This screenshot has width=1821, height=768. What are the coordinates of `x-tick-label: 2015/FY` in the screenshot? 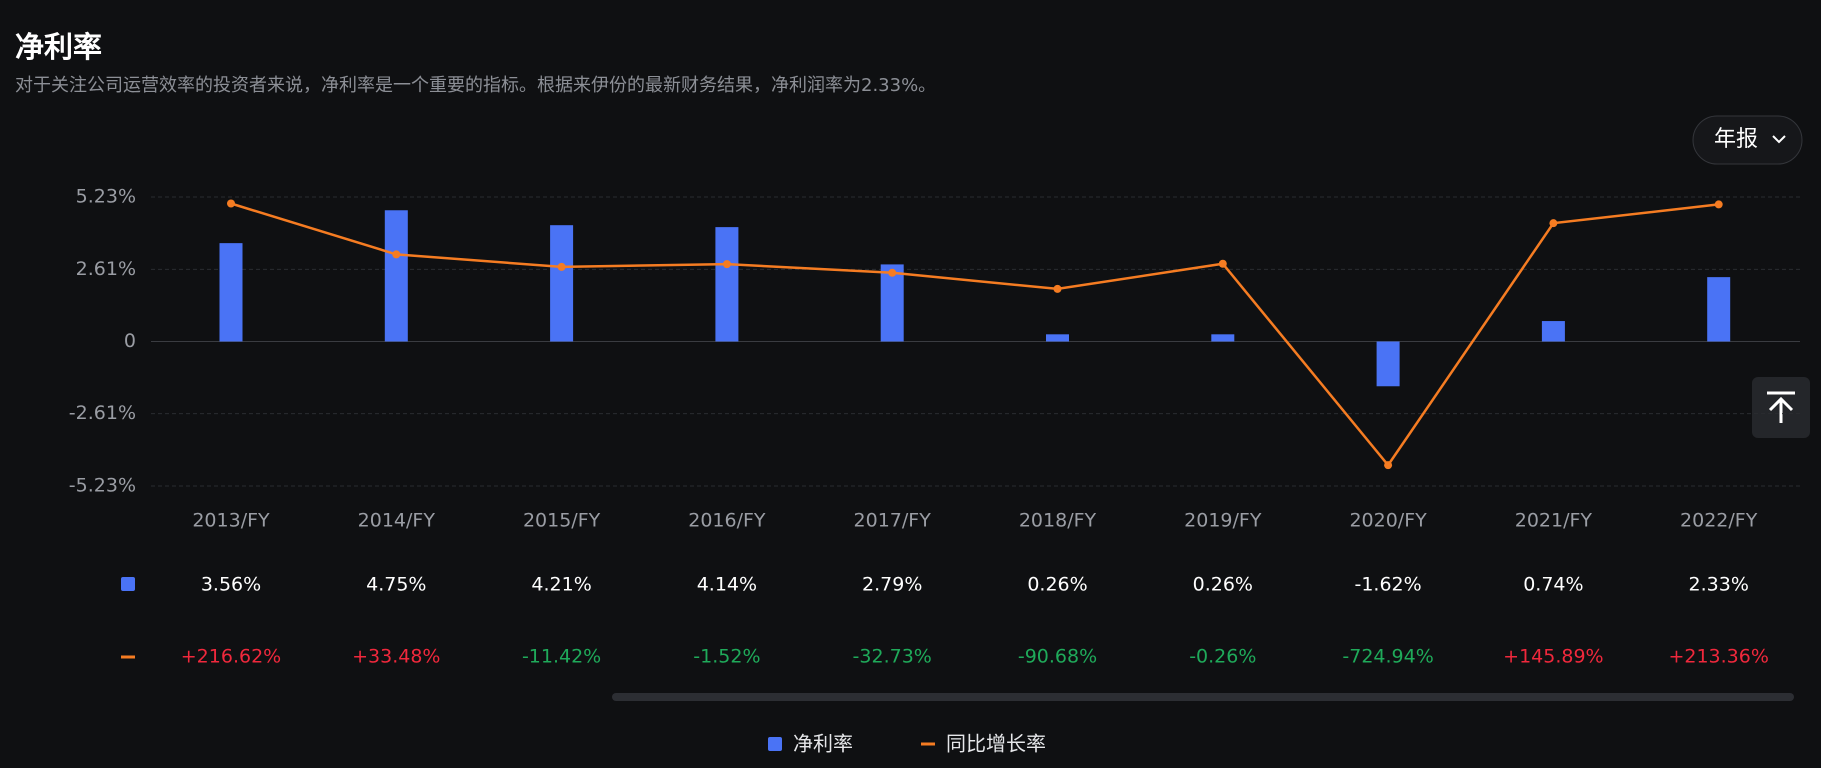 It's located at (562, 521).